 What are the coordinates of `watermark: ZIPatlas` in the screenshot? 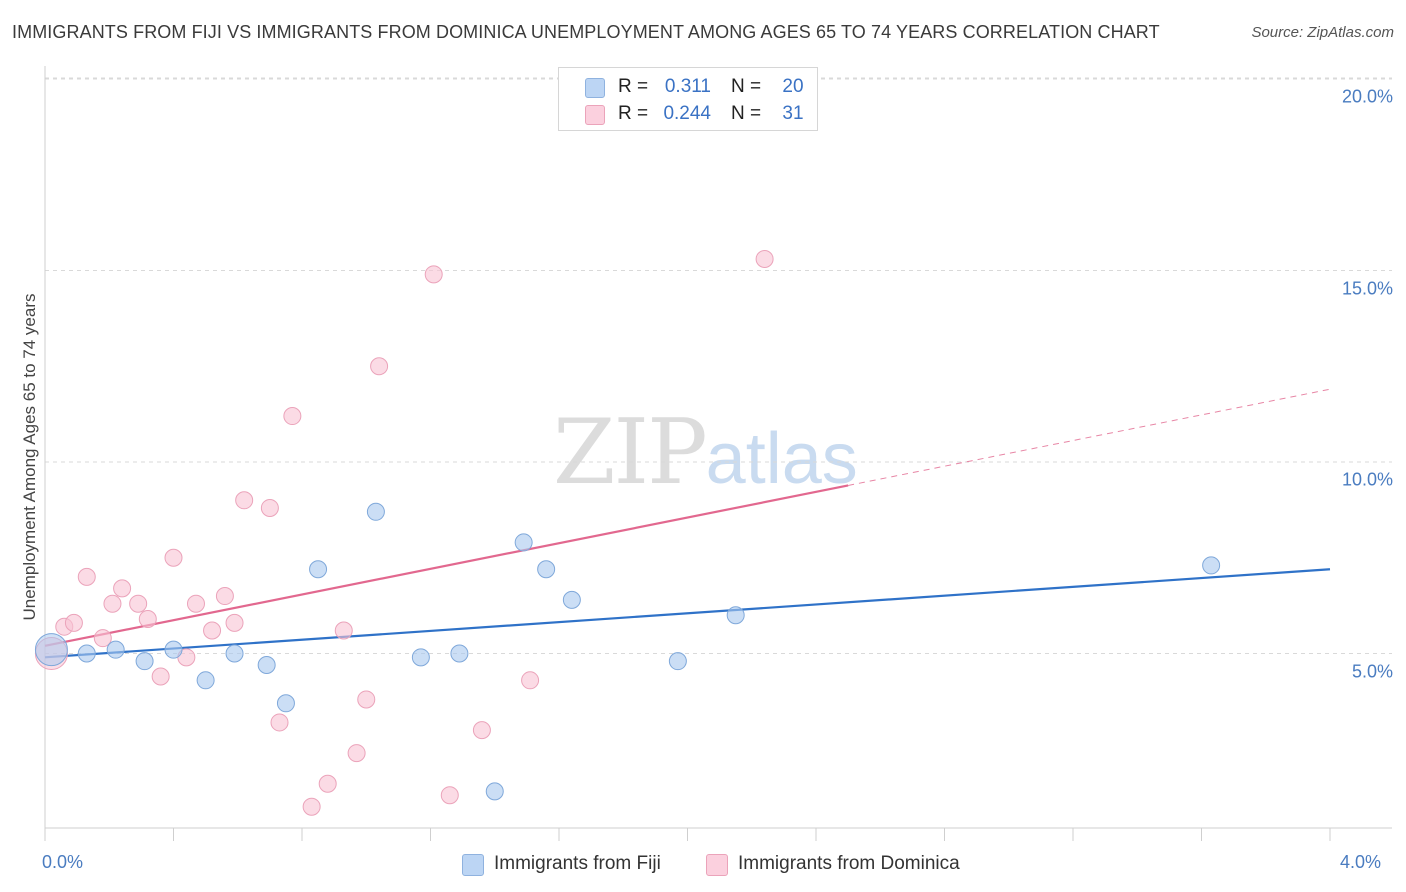 It's located at (705, 452).